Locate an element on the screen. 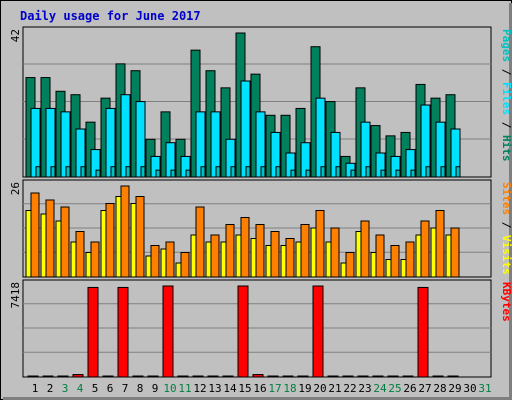 The width and height of the screenshot is (512, 400). chart-shadow-bottom is located at coordinates (257, 398).